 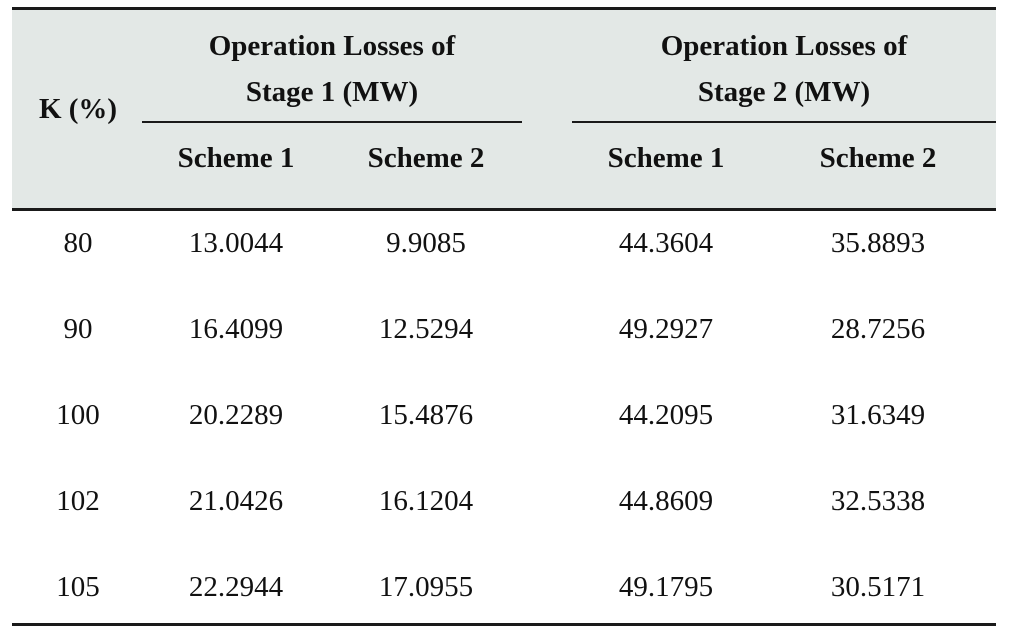 I want to click on table-header-rule, so click(x=504, y=209).